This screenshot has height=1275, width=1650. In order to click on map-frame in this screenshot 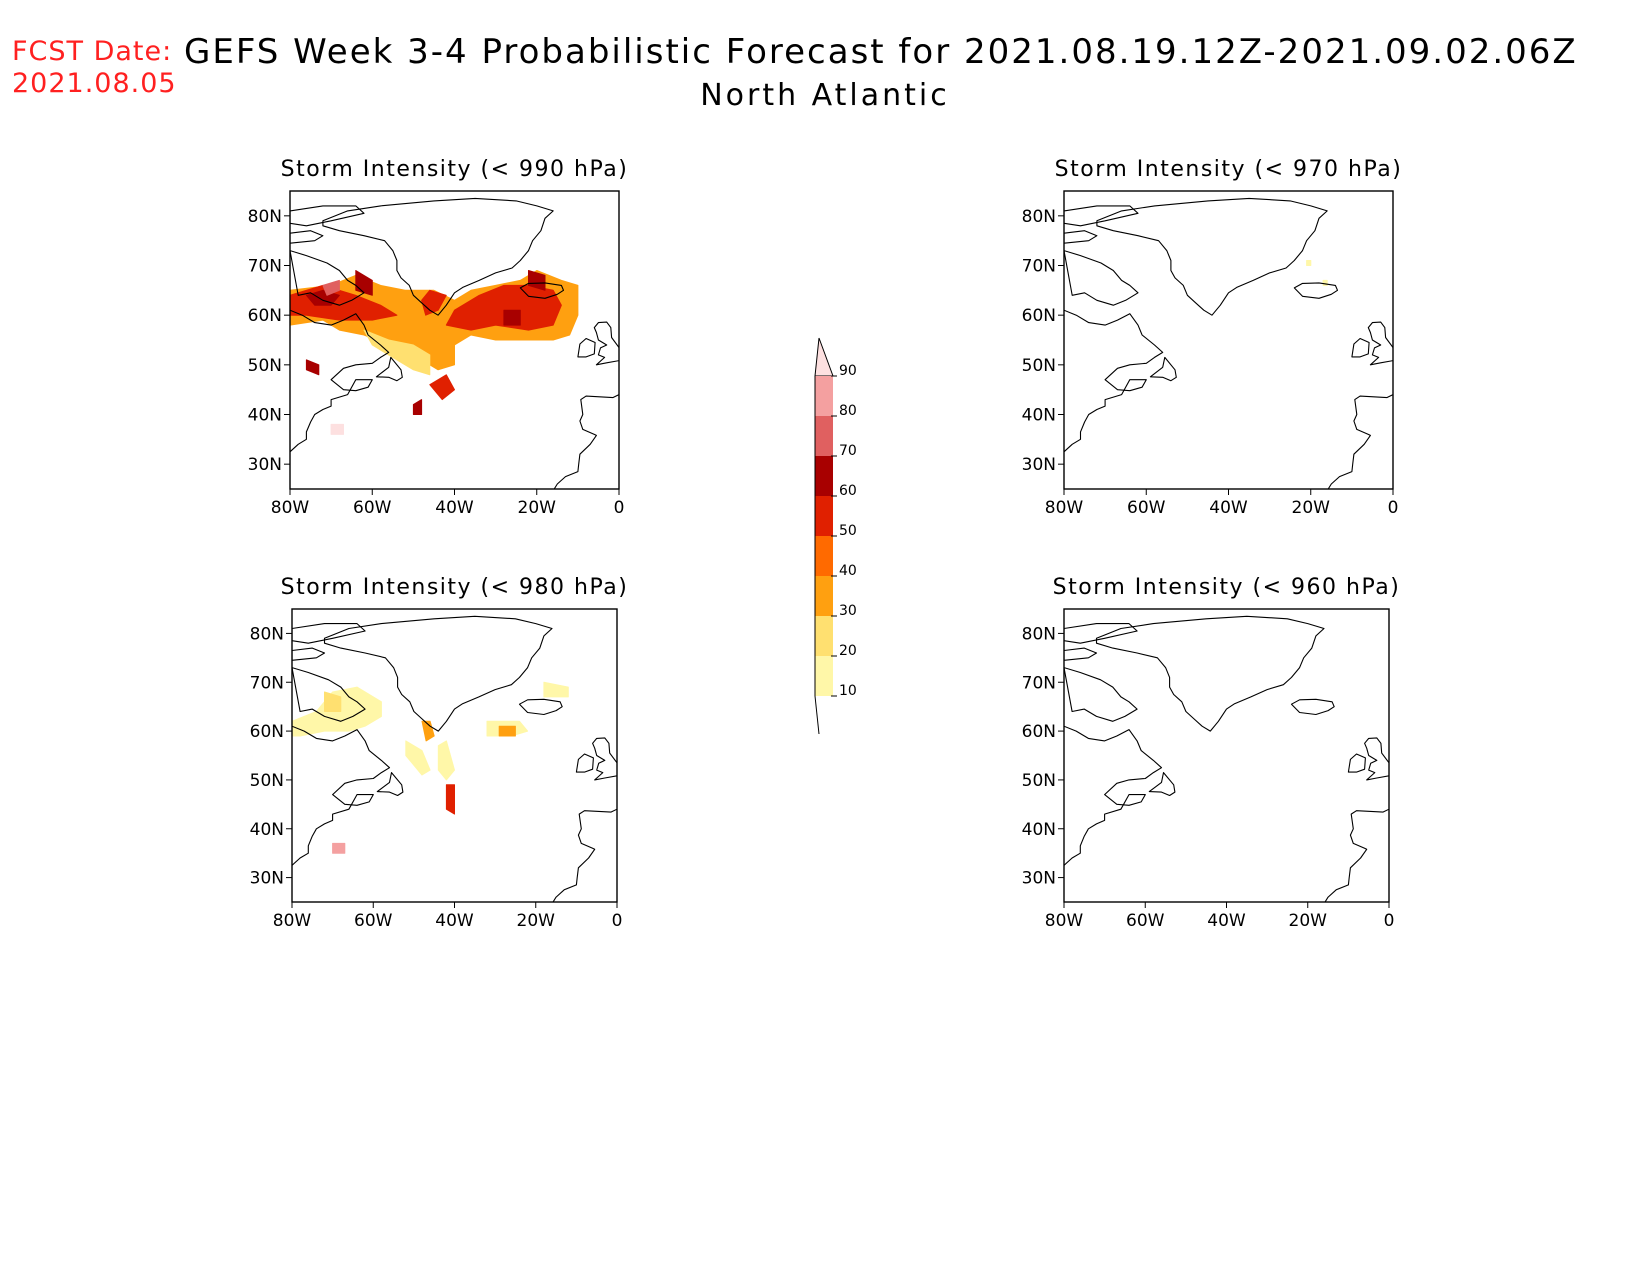, I will do `click(1226, 755)`.